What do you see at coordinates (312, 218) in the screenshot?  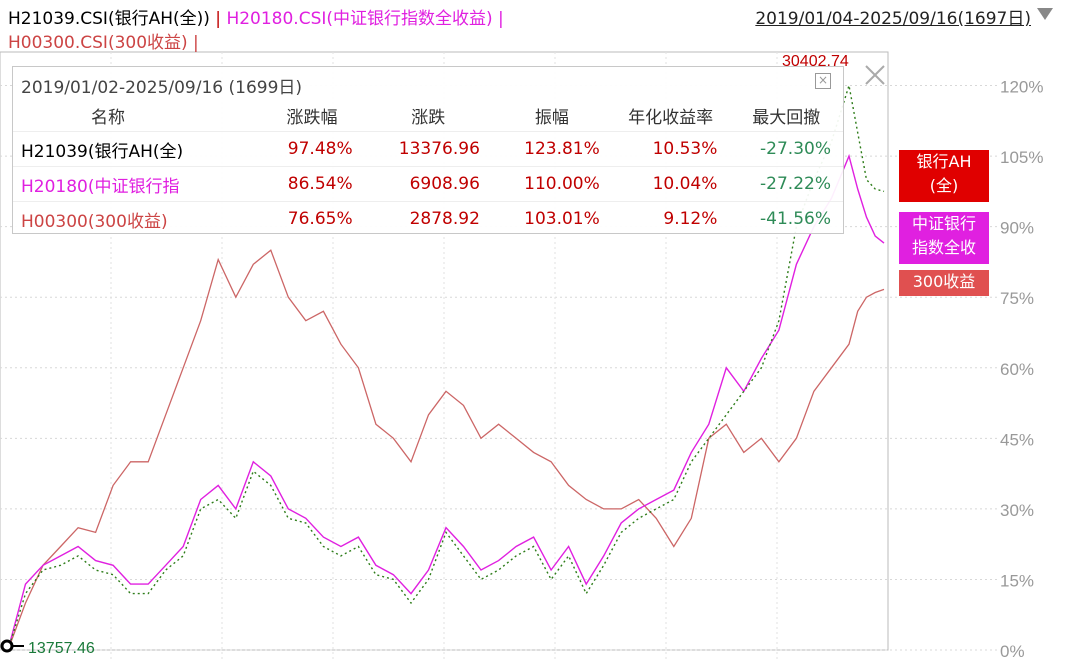 I see `row-chg-pct: 76.65%` at bounding box center [312, 218].